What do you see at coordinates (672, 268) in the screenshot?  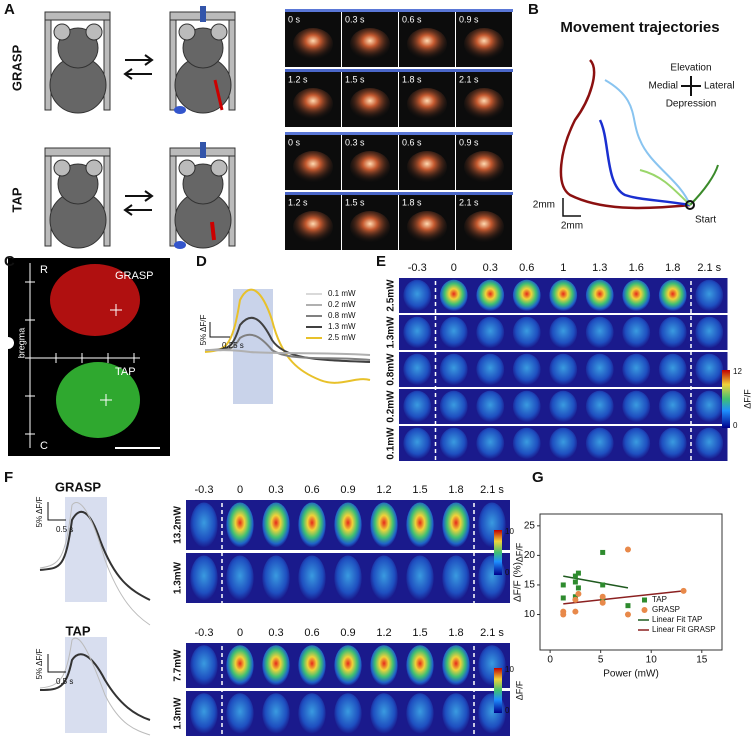 I see `time-label: 1.8` at bounding box center [672, 268].